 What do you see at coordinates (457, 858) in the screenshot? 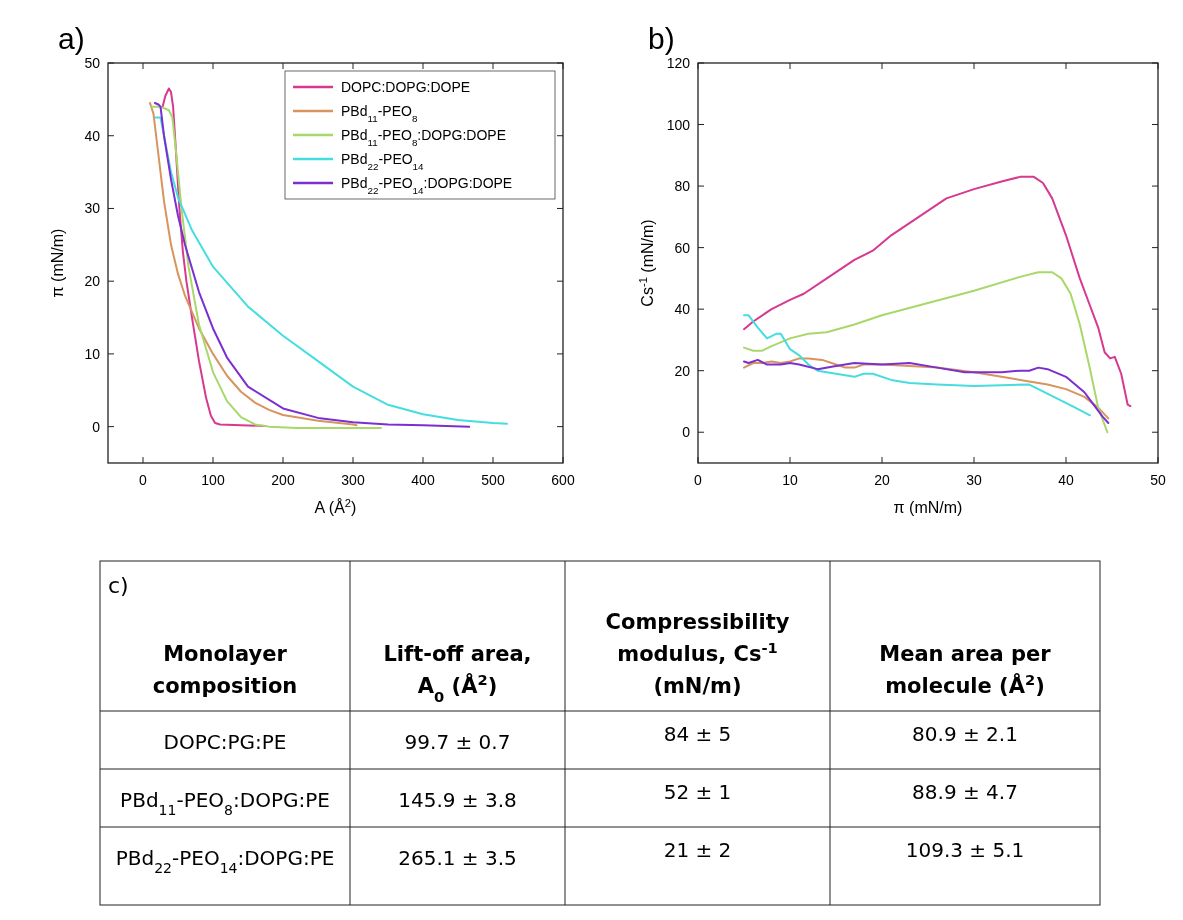
I see `text: 265.1 ± 3.5` at bounding box center [457, 858].